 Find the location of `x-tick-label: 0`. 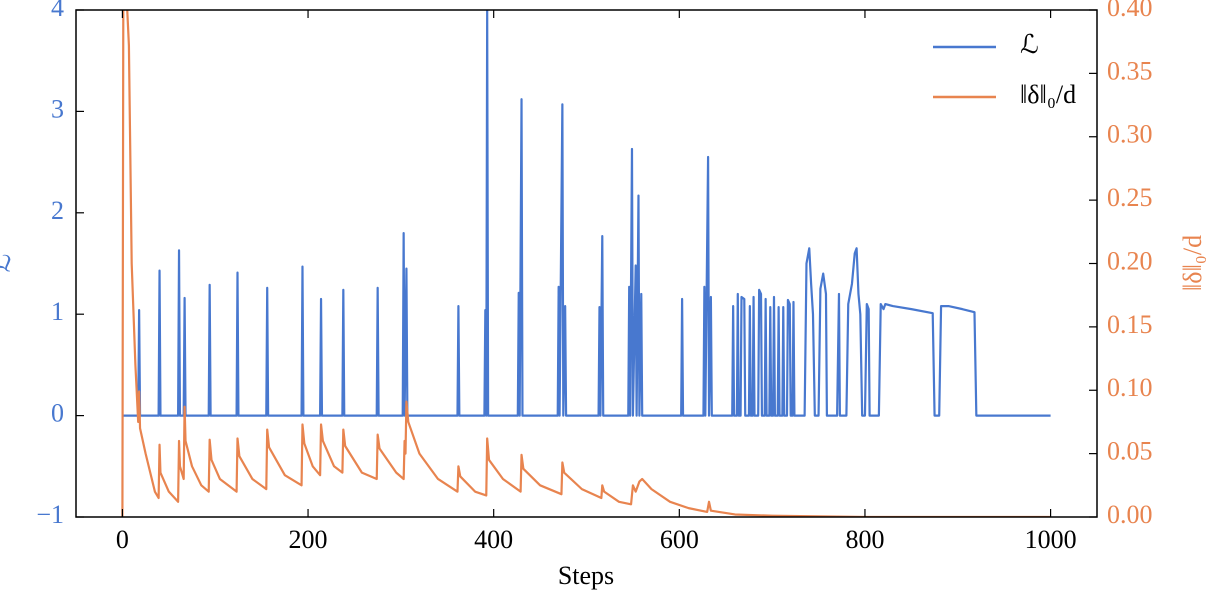

x-tick-label: 0 is located at coordinates (122, 539).